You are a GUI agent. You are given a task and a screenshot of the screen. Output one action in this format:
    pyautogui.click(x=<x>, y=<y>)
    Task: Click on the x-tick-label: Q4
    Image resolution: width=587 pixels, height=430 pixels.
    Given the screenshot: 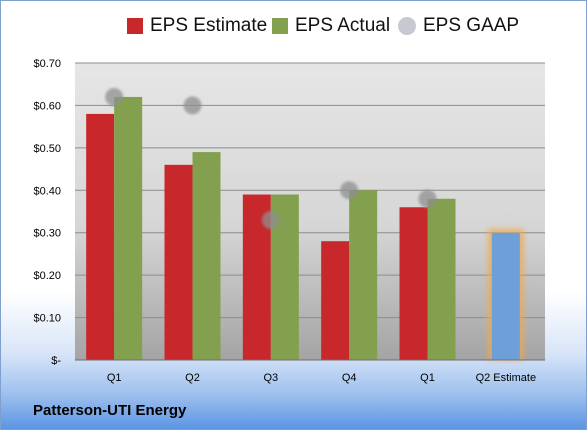 What is the action you would take?
    pyautogui.click(x=349, y=378)
    